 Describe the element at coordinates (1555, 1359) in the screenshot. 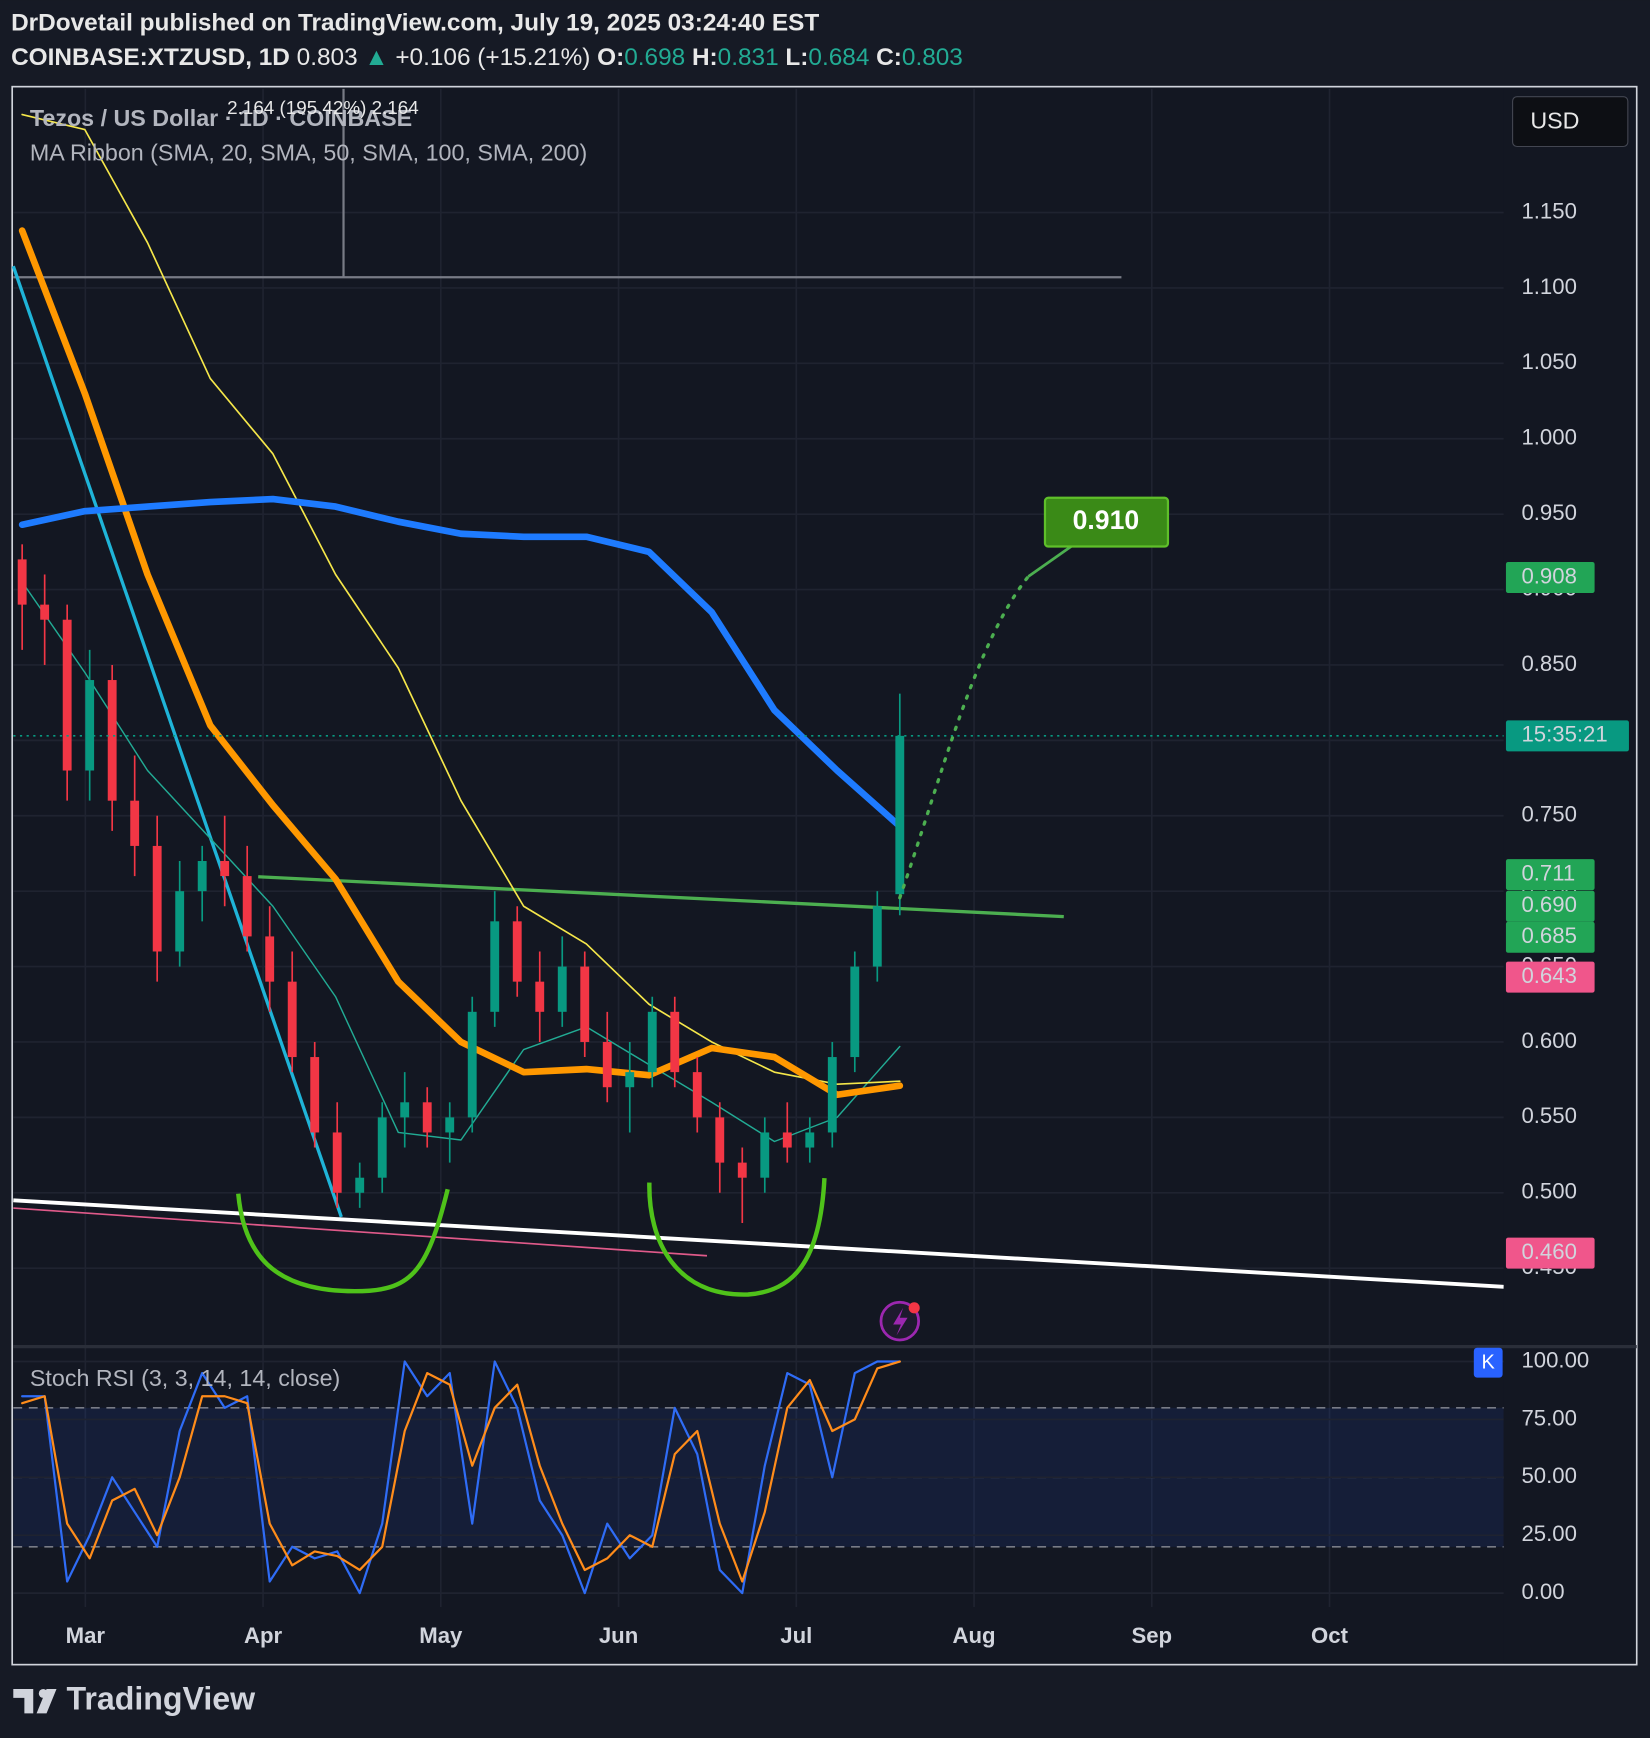

I see `y-tick-label: 100.00` at that location.